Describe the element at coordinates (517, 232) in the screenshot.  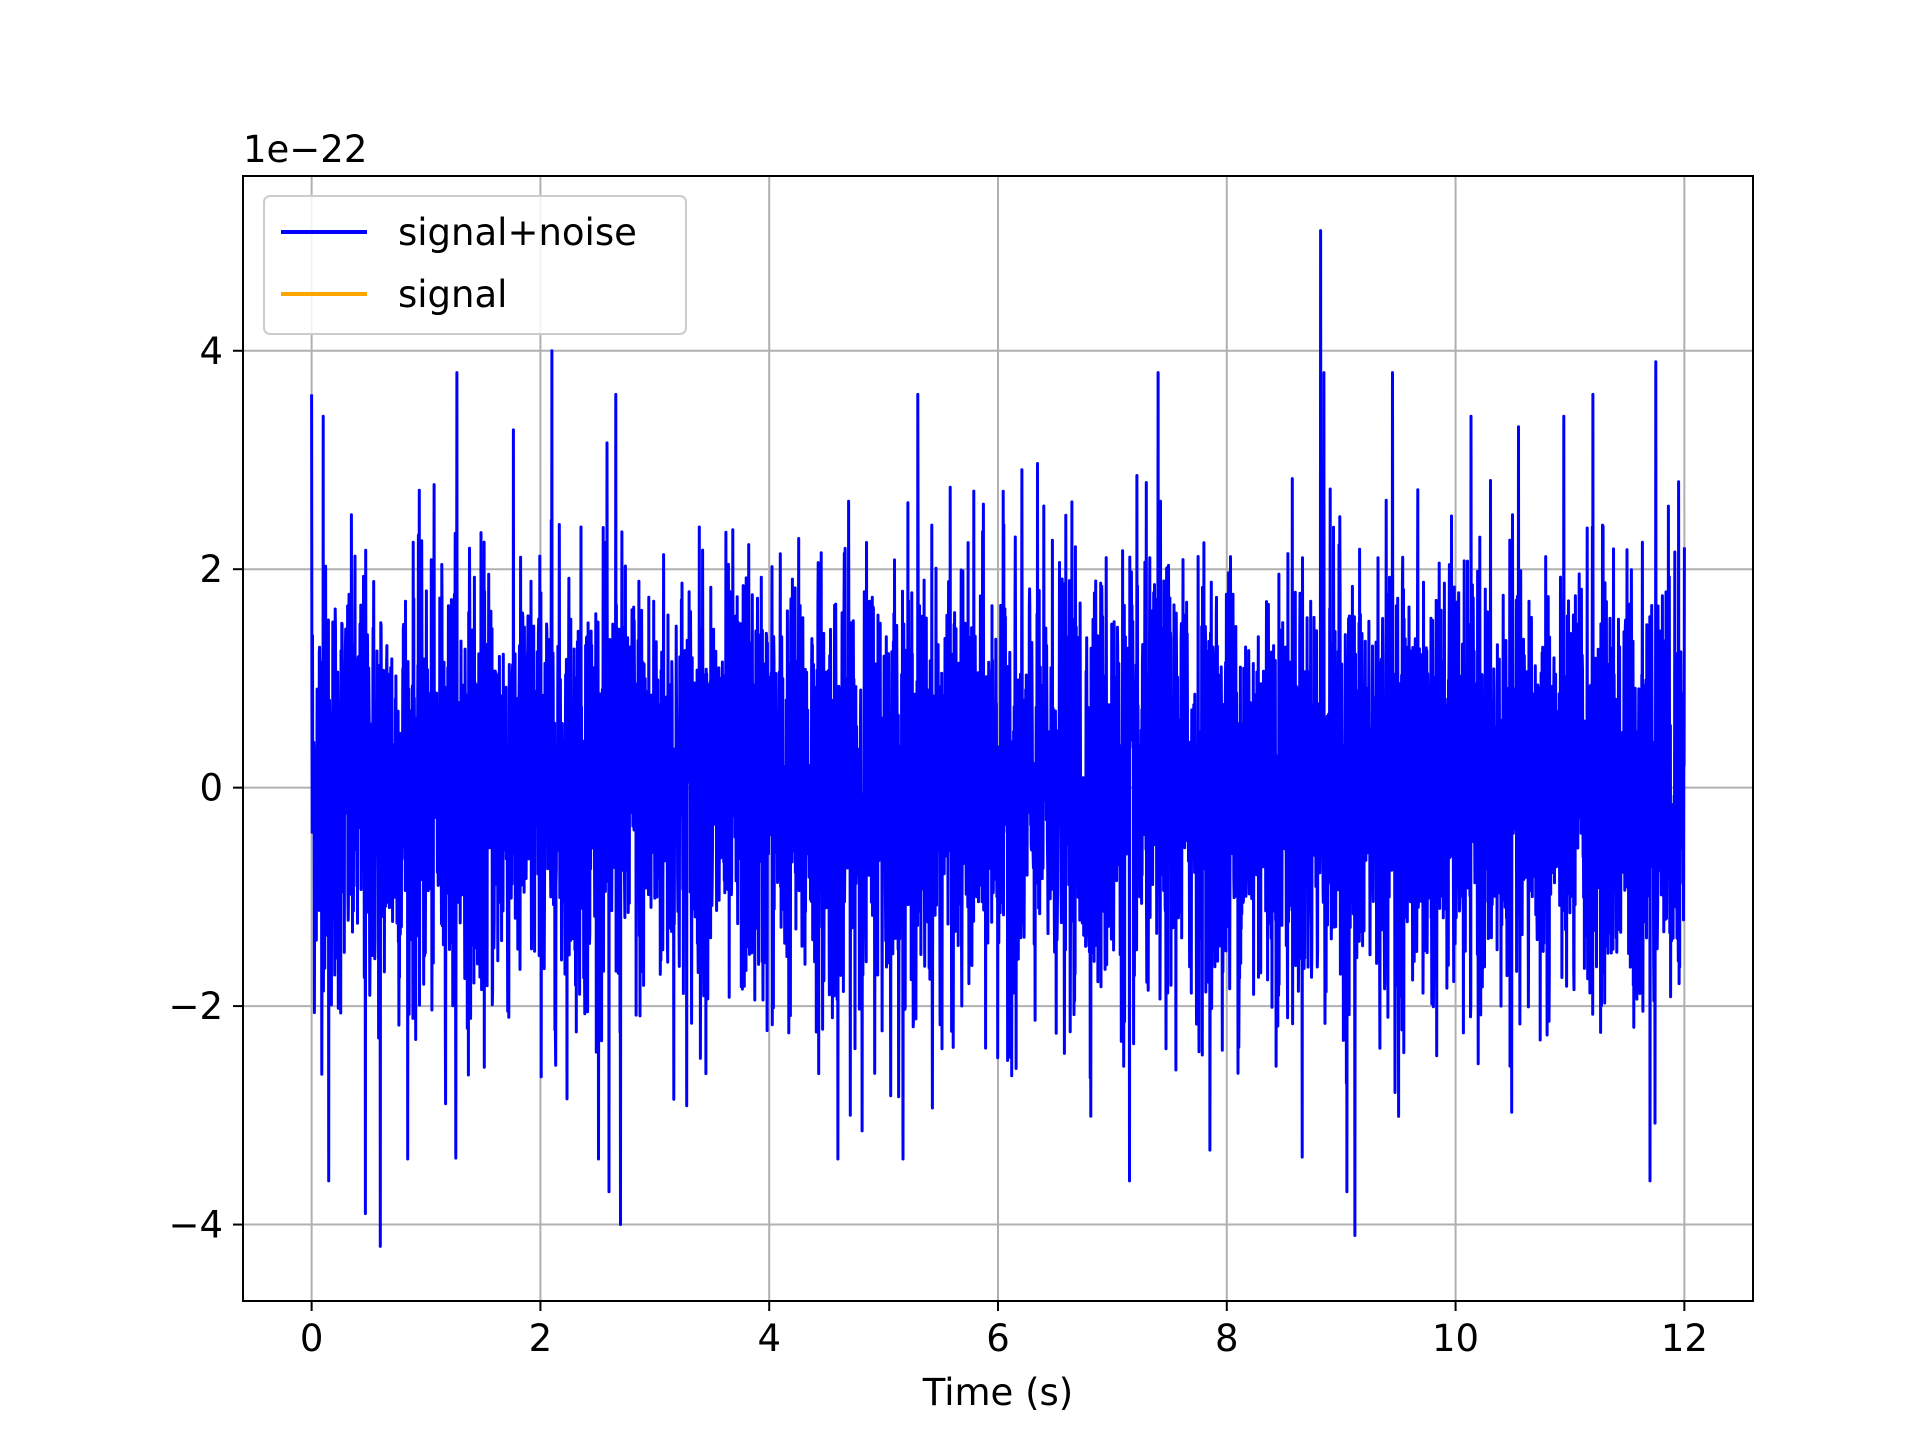
I see `legend-label-signal-noise: signal+noise` at that location.